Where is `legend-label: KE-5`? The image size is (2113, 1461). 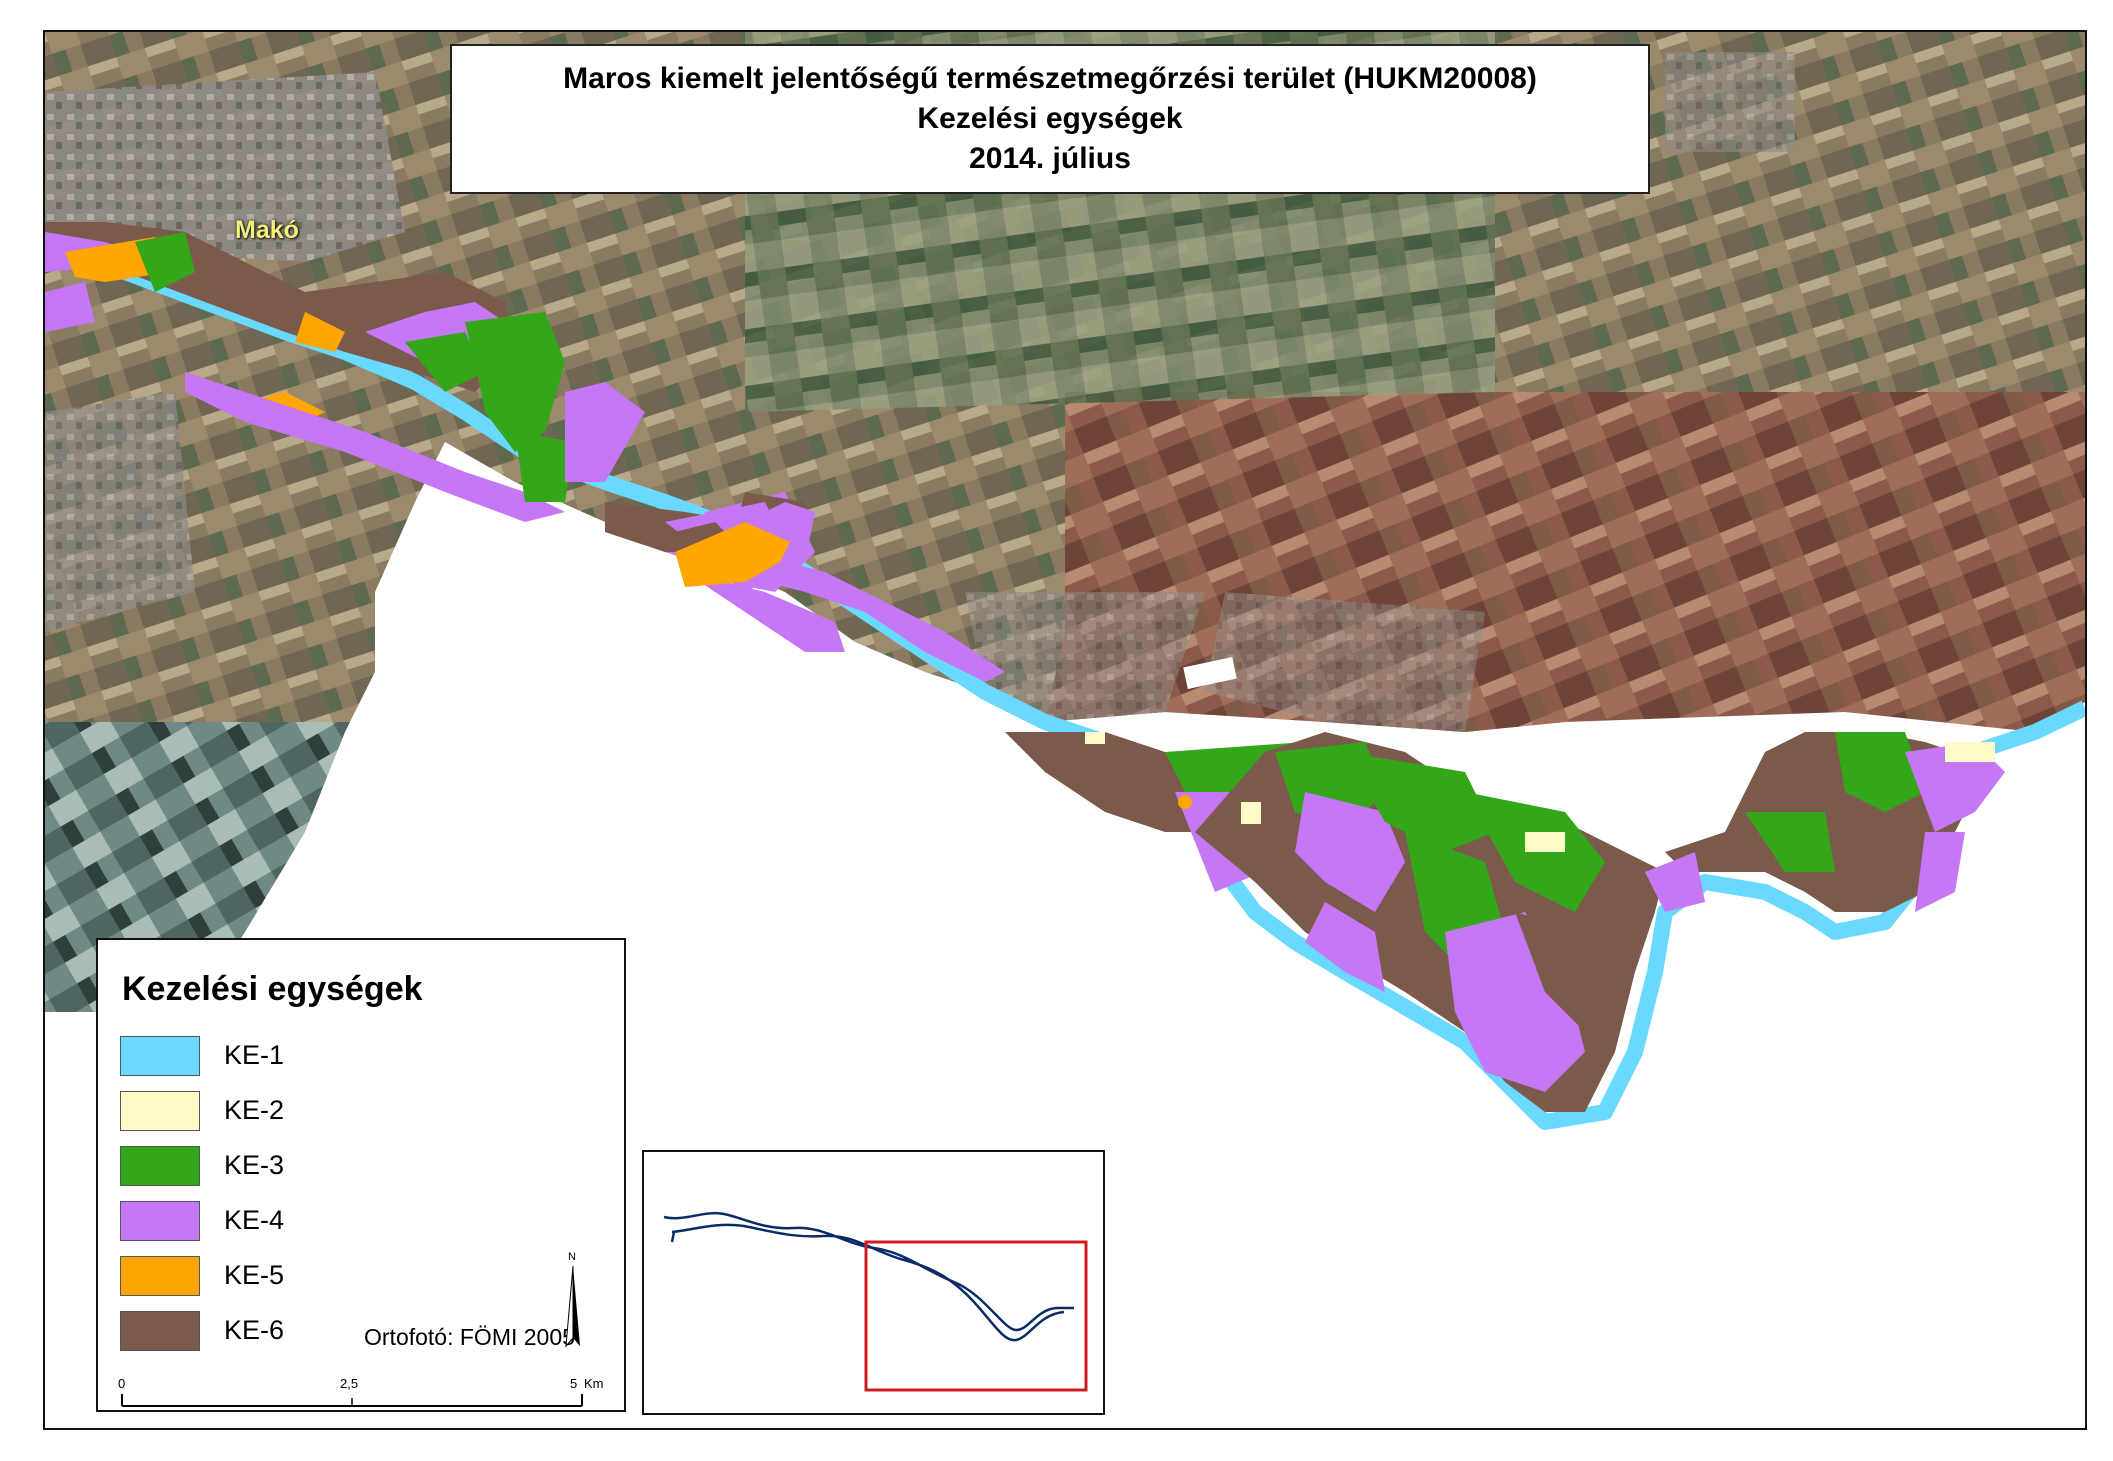
legend-label: KE-5 is located at coordinates (254, 1275).